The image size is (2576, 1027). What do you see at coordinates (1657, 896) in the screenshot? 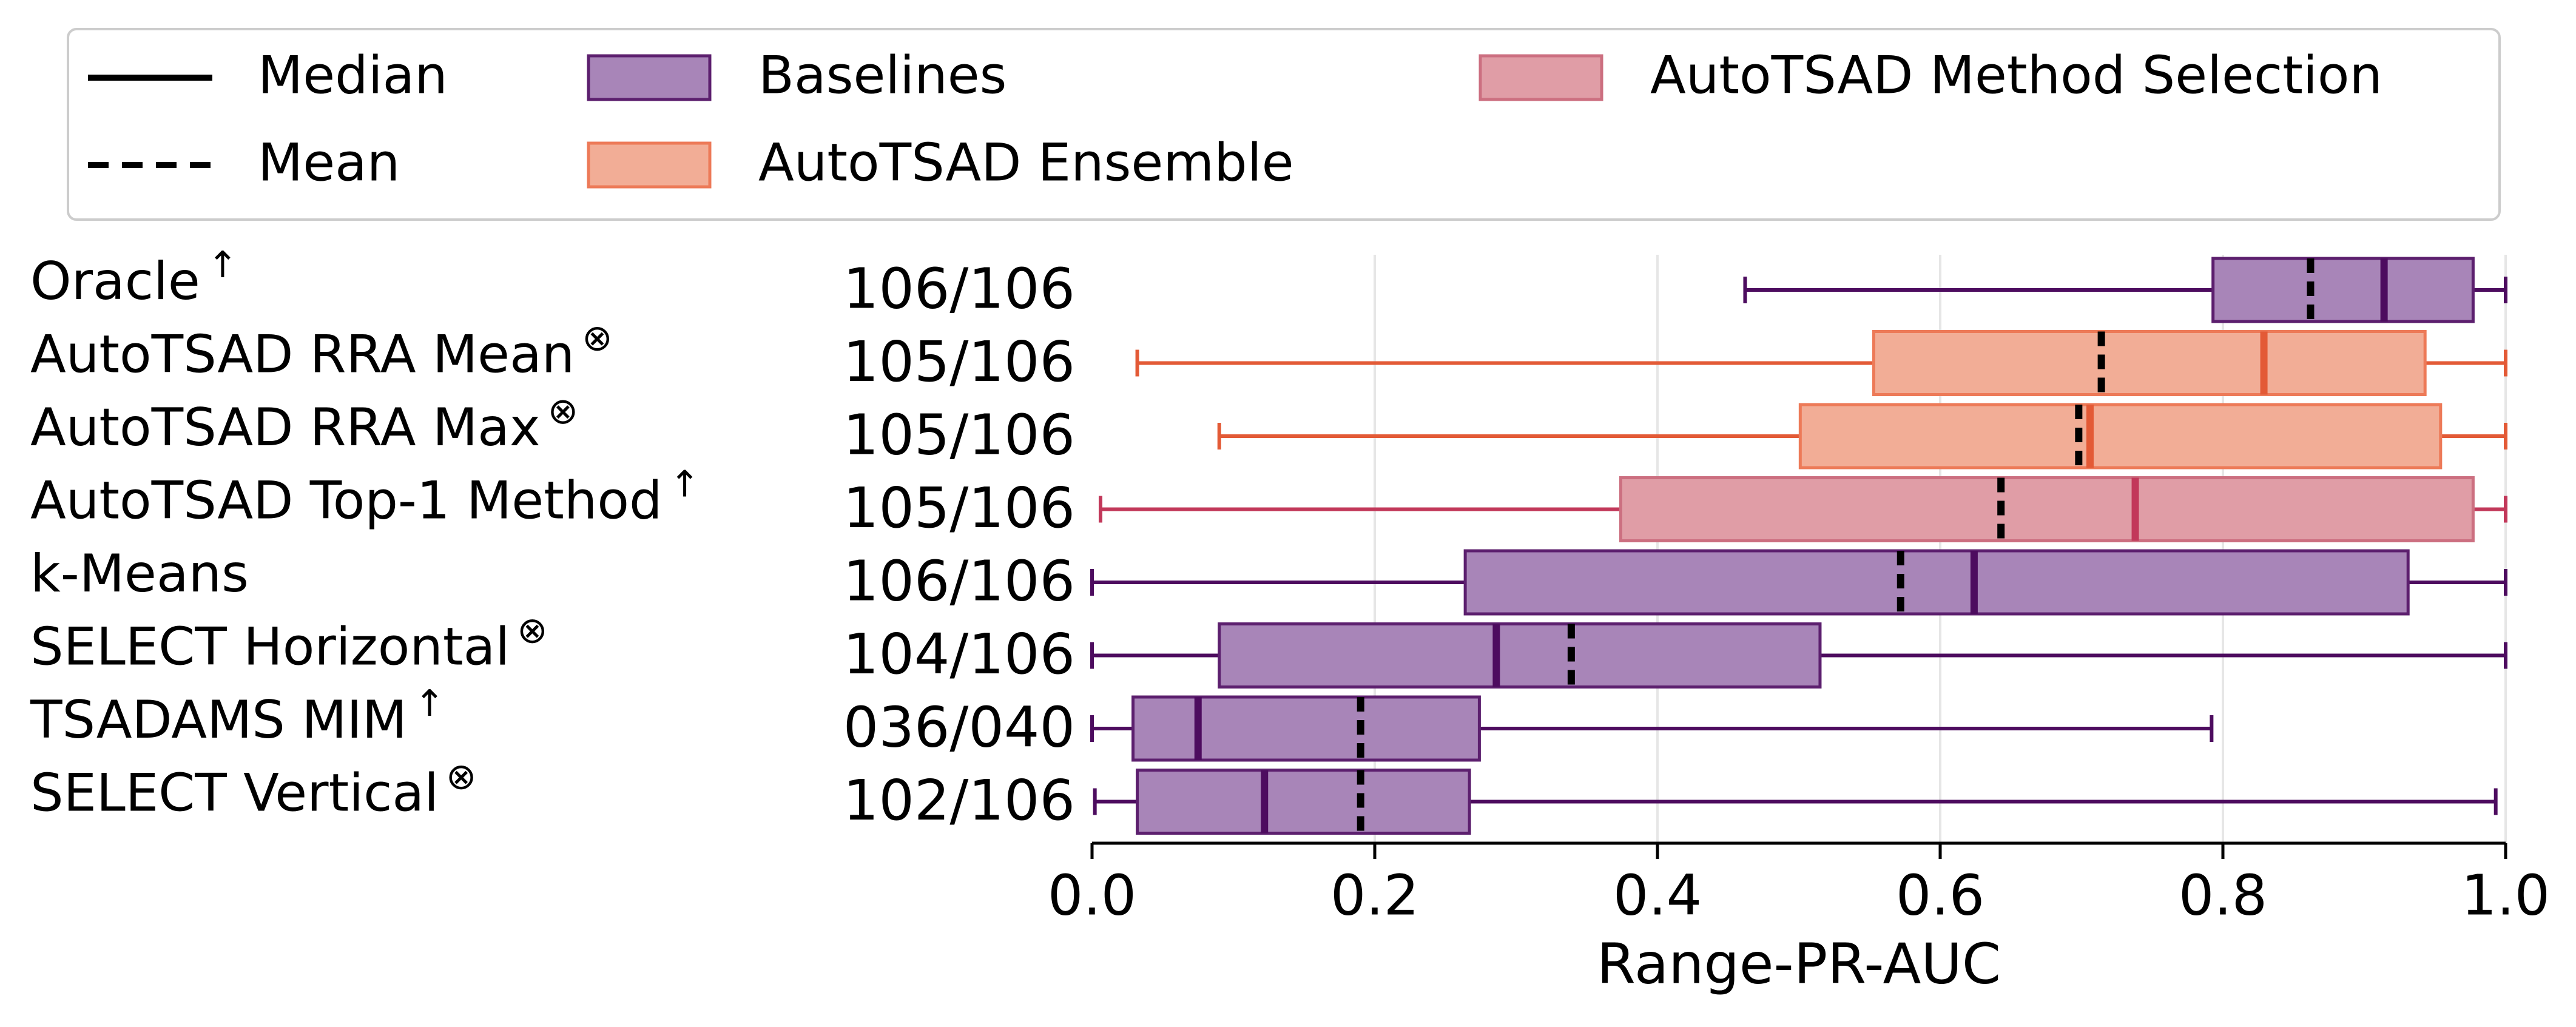
I see `x-tick-label: 0.4` at bounding box center [1657, 896].